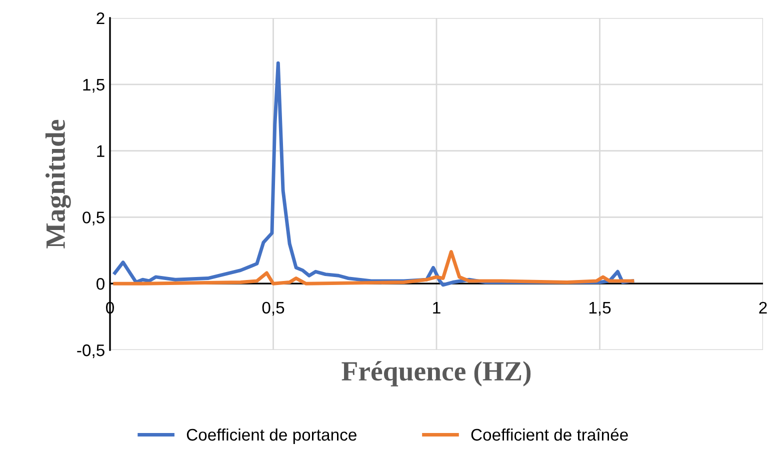  I want to click on x-tick-label: 1, so click(436, 308).